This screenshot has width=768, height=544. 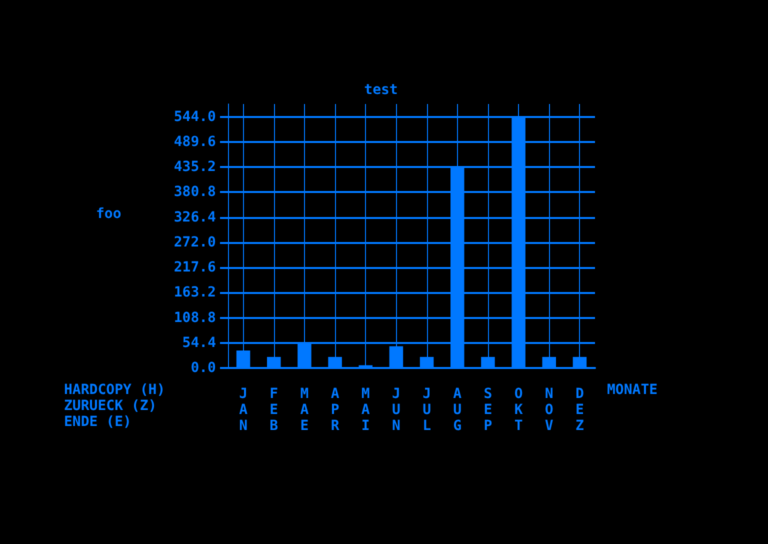 What do you see at coordinates (396, 410) in the screenshot?
I see `x-tick-label: JUN` at bounding box center [396, 410].